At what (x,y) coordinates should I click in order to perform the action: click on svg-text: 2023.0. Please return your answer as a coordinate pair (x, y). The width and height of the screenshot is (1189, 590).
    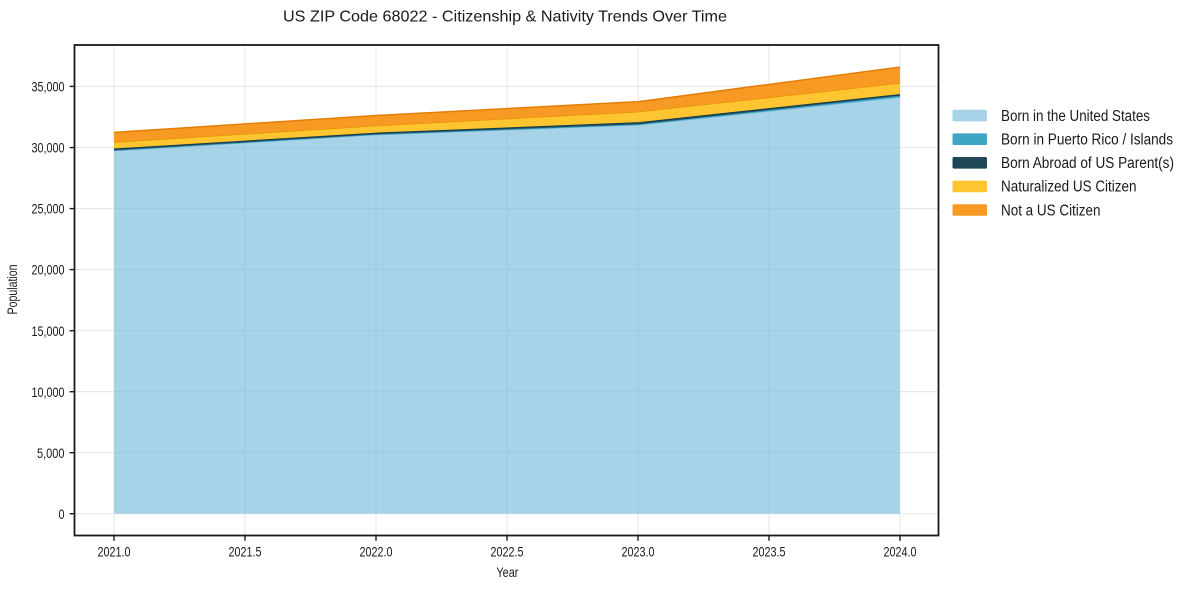
    Looking at the image, I should click on (638, 551).